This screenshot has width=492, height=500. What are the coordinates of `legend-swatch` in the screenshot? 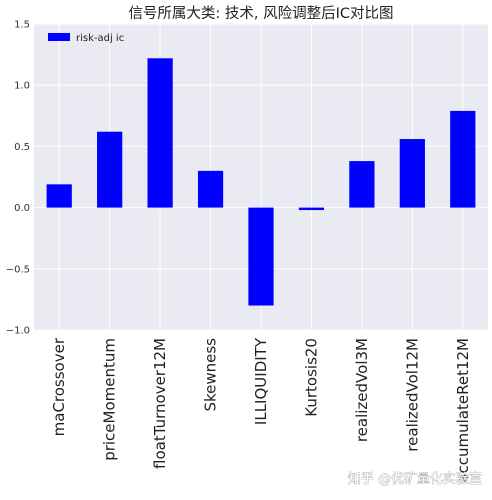 It's located at (59, 37).